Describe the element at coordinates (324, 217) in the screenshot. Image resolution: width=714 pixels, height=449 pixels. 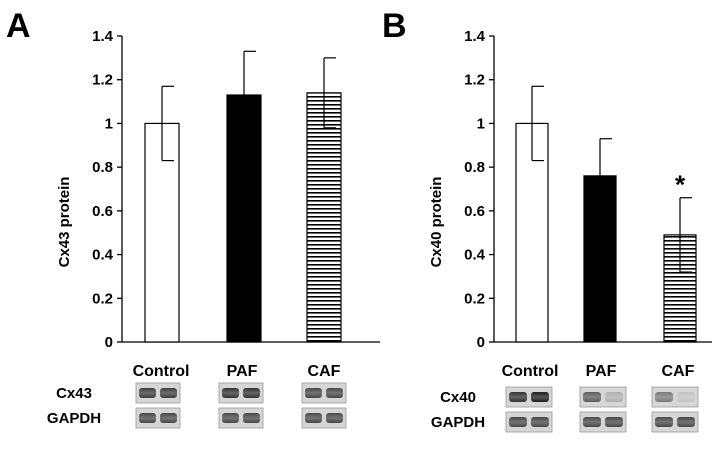
I see `bar` at that location.